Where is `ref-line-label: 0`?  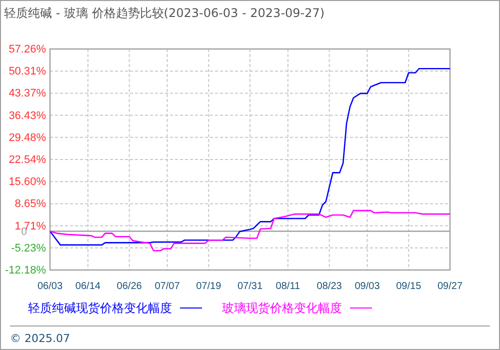 ref-line-label: 0 is located at coordinates (24, 232).